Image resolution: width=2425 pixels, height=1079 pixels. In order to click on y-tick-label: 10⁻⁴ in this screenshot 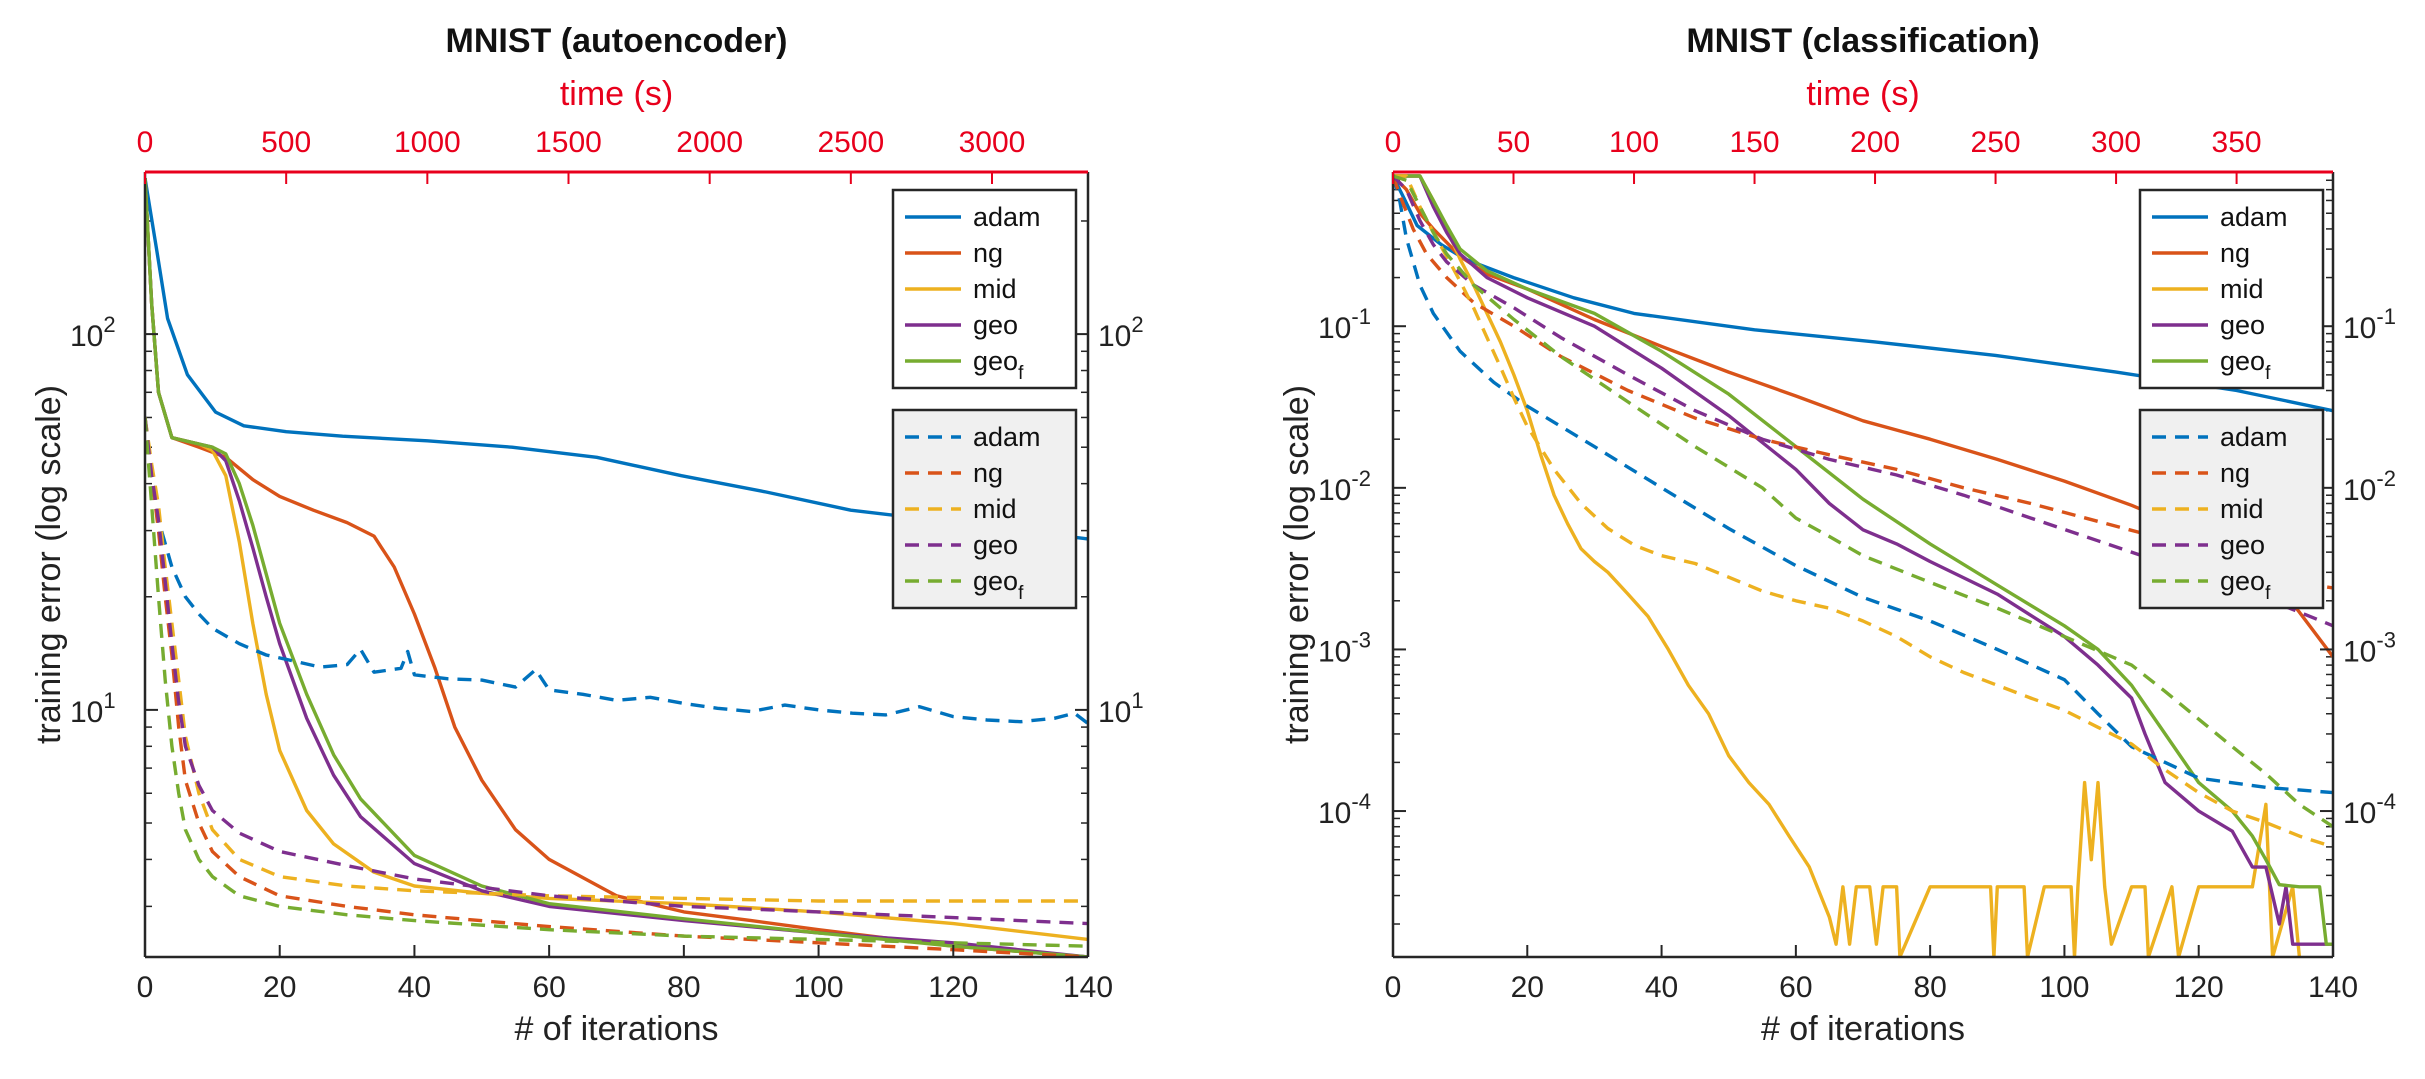, I will do `click(1344, 809)`.